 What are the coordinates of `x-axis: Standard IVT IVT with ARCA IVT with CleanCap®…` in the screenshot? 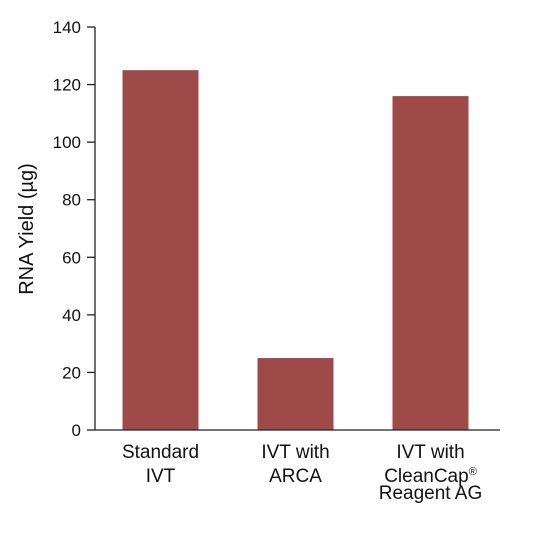 It's located at (297, 466).